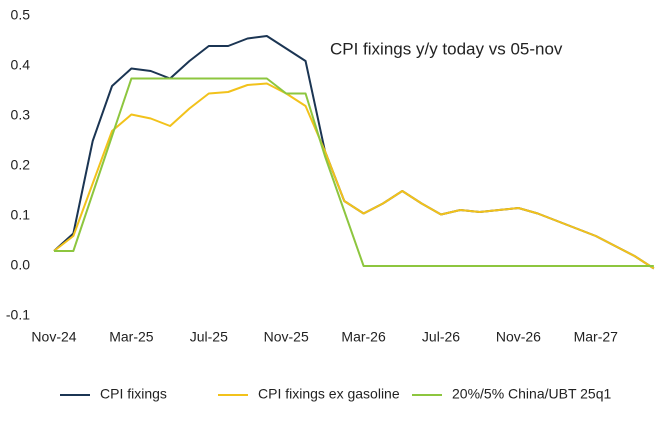 This screenshot has width=659, height=421. Describe the element at coordinates (21, 15) in the screenshot. I see `y-tick-label: 0.5` at that location.